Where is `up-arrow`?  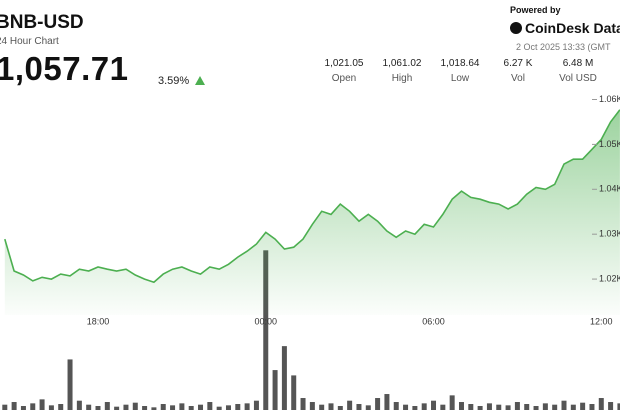 up-arrow is located at coordinates (200, 80).